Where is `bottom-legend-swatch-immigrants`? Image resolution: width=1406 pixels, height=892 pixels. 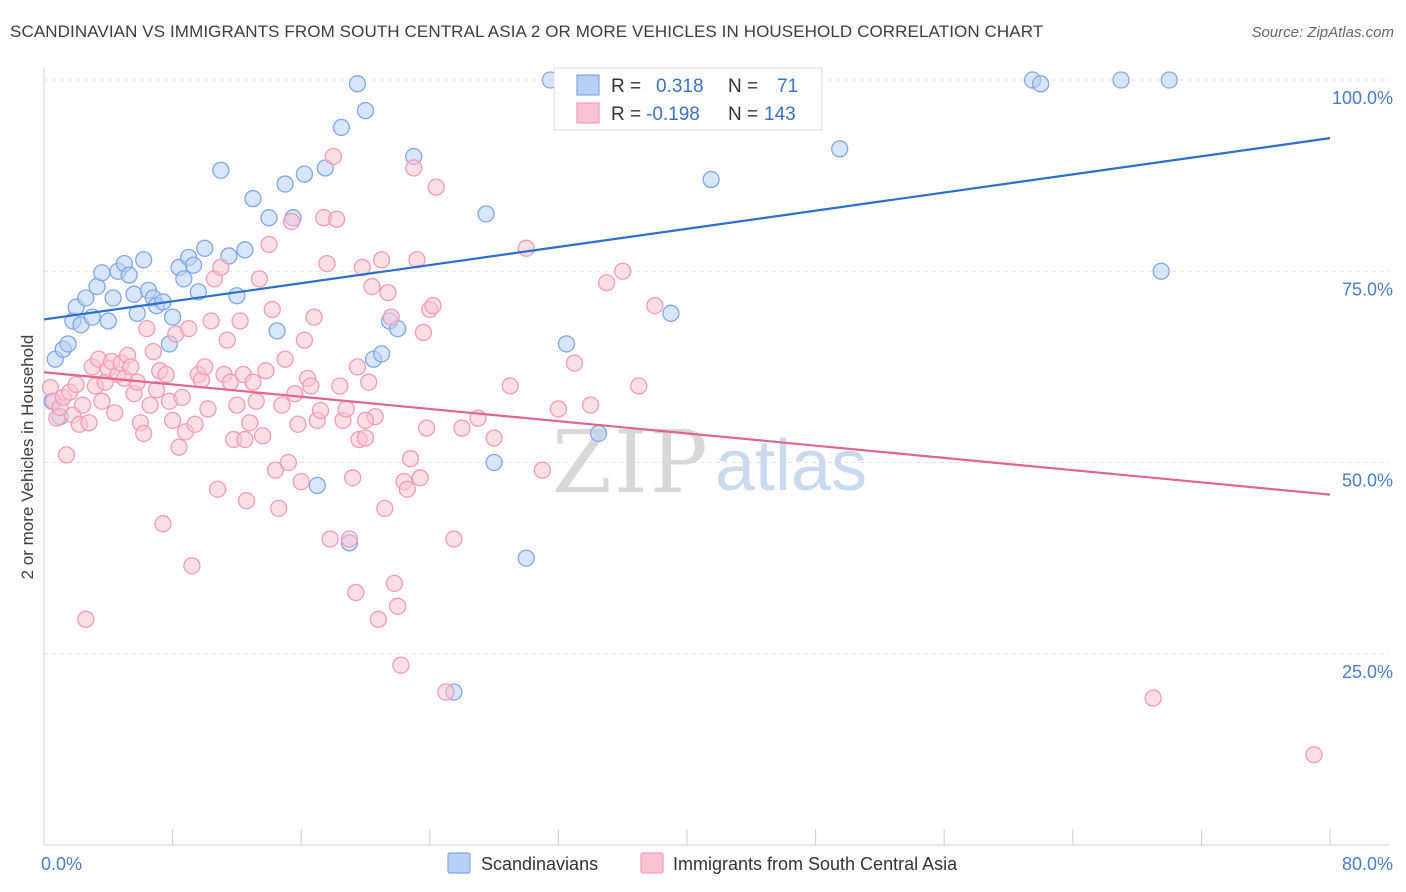 bottom-legend-swatch-immigrants is located at coordinates (652, 863).